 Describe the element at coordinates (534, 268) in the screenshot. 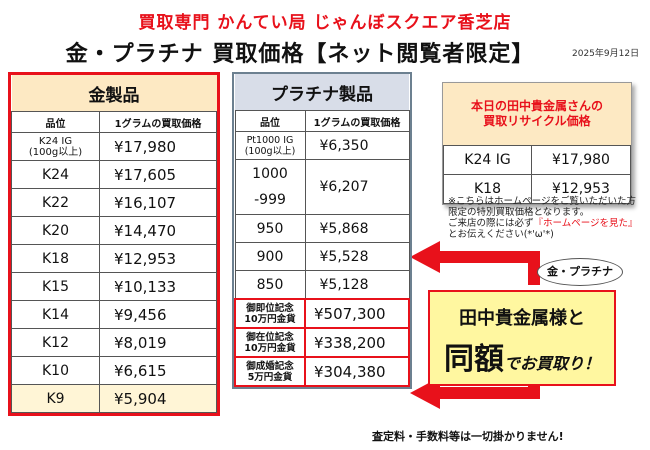

I see `arrow-upper-stem` at that location.